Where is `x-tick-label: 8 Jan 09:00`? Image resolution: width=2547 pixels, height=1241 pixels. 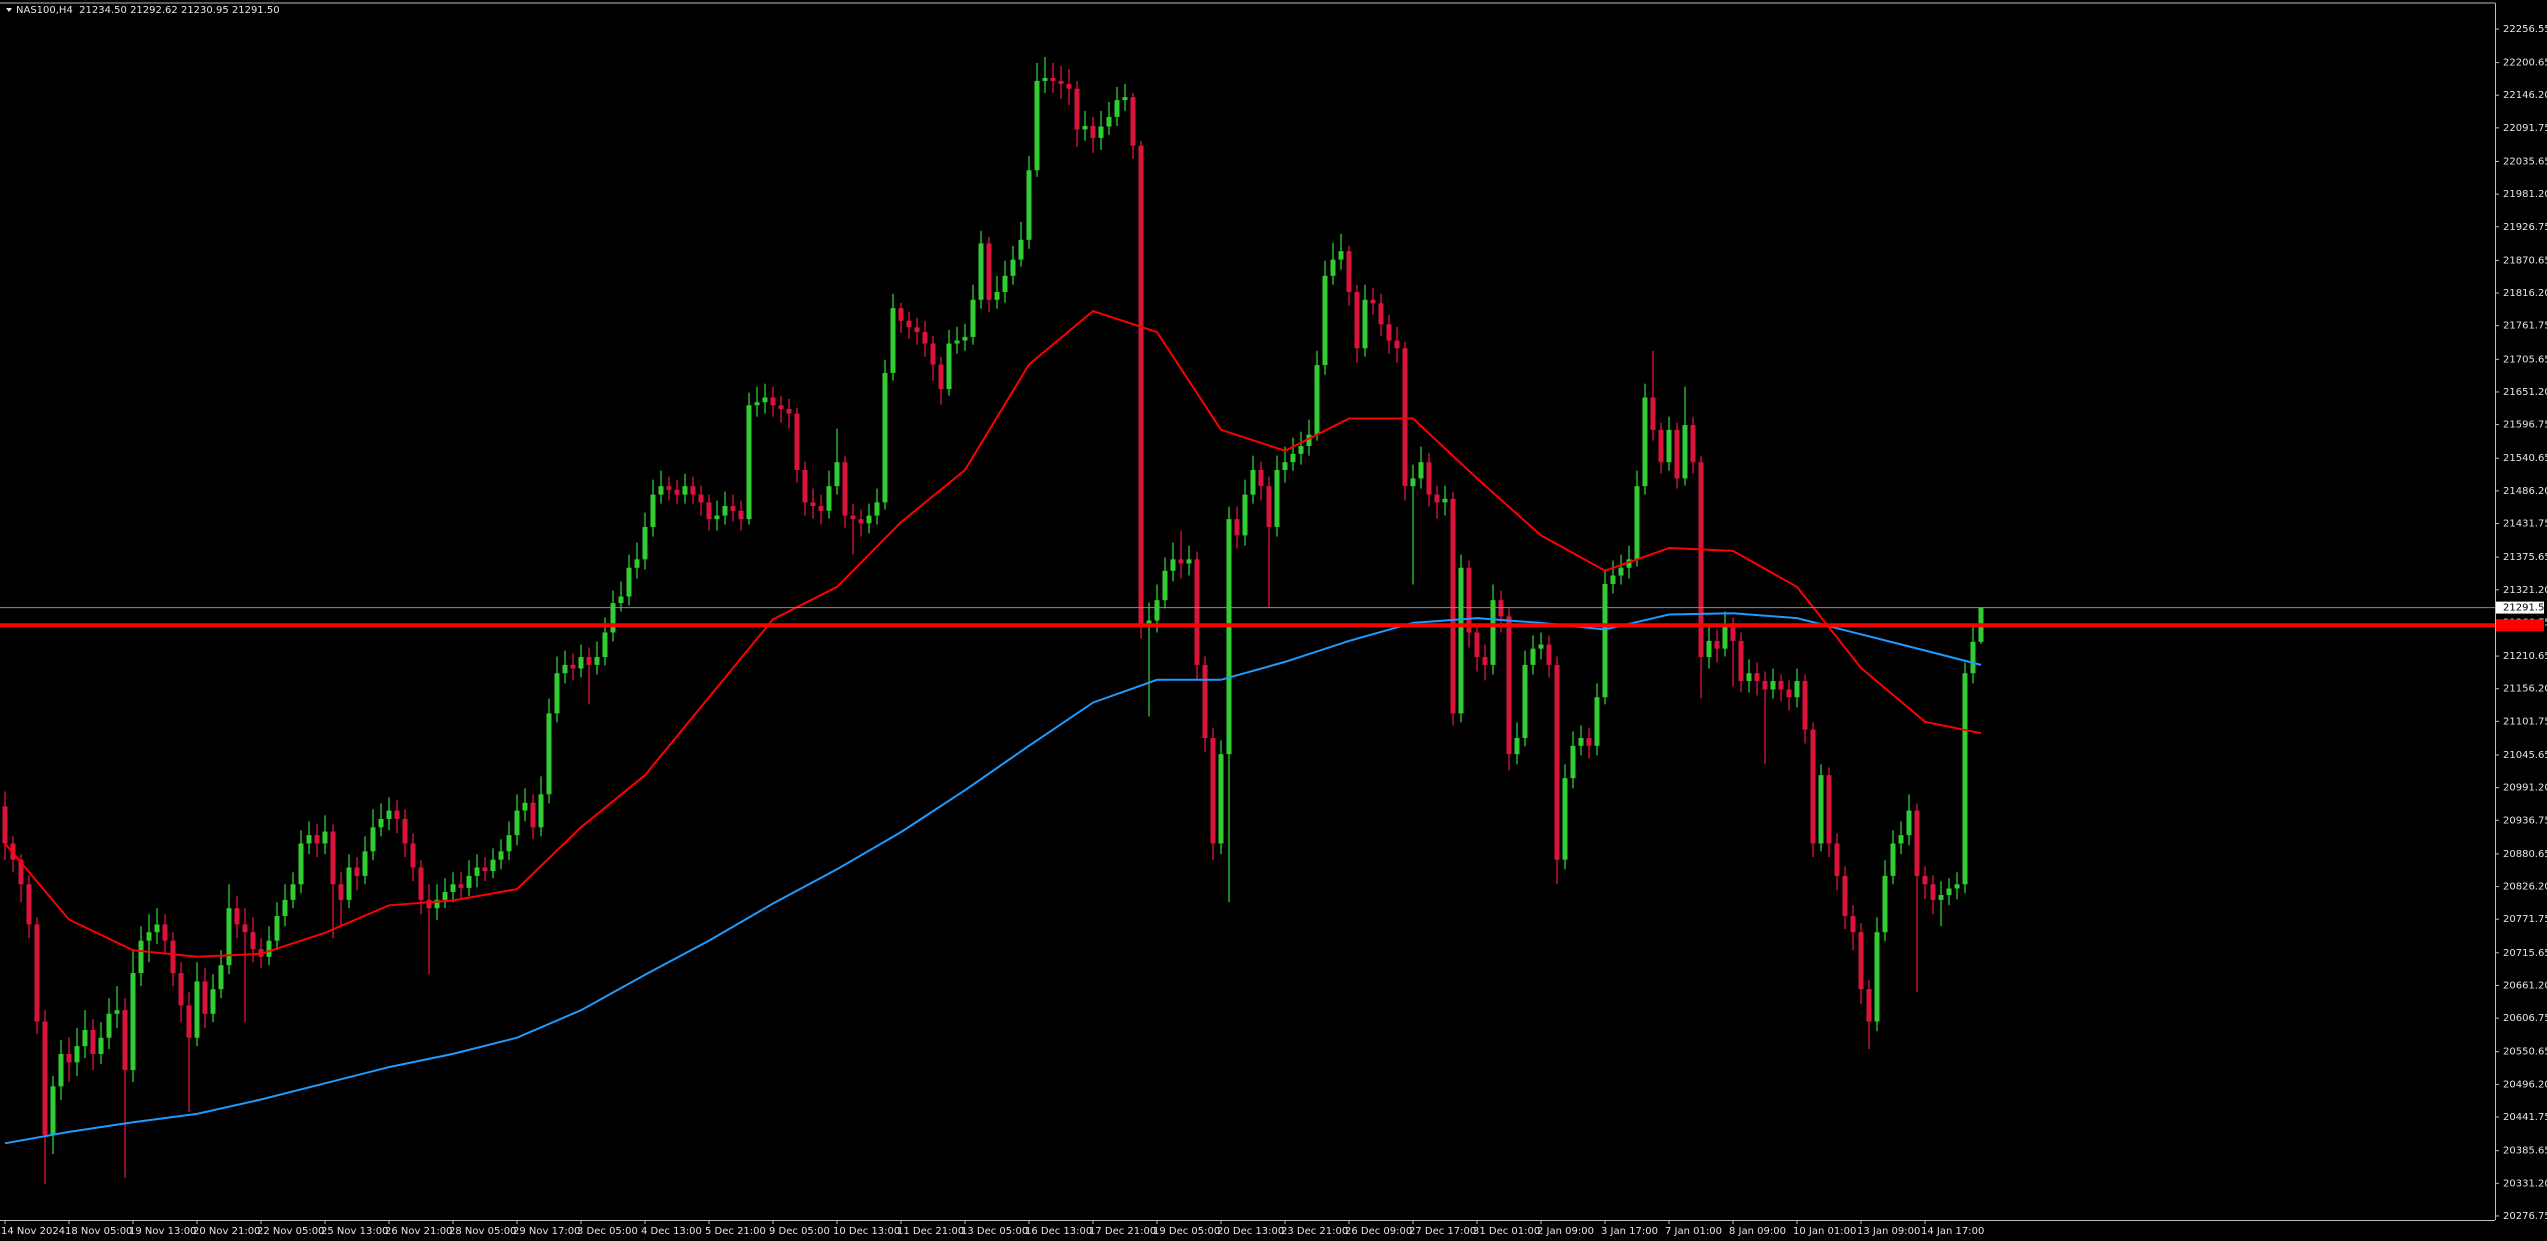
x-tick-label: 8 Jan 09:00 is located at coordinates (1757, 1231).